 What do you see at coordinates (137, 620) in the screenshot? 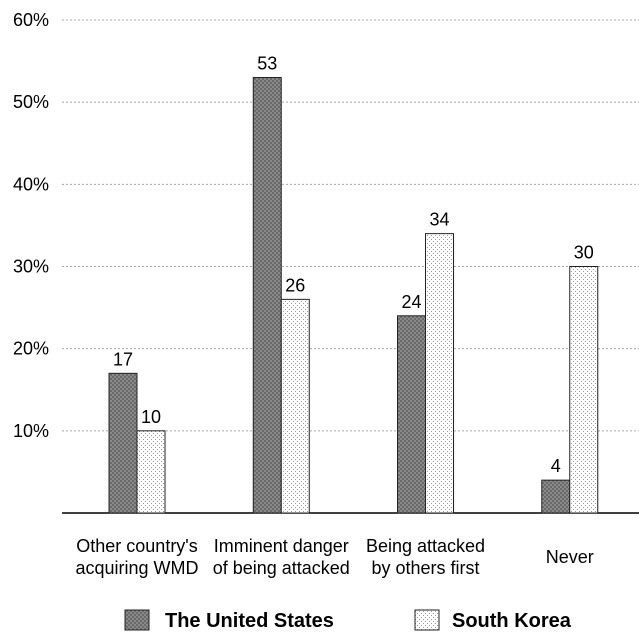
I see `legend-swatch-united-states` at bounding box center [137, 620].